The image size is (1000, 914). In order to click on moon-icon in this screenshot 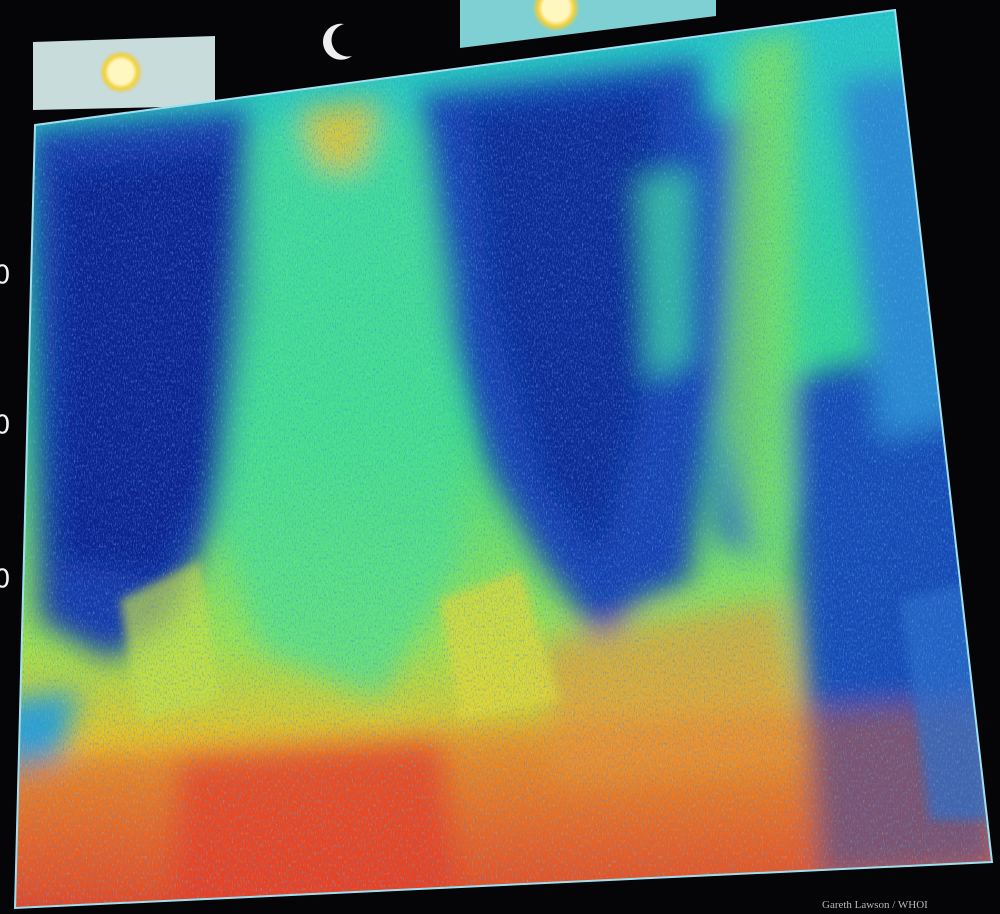, I will do `click(337, 41)`.